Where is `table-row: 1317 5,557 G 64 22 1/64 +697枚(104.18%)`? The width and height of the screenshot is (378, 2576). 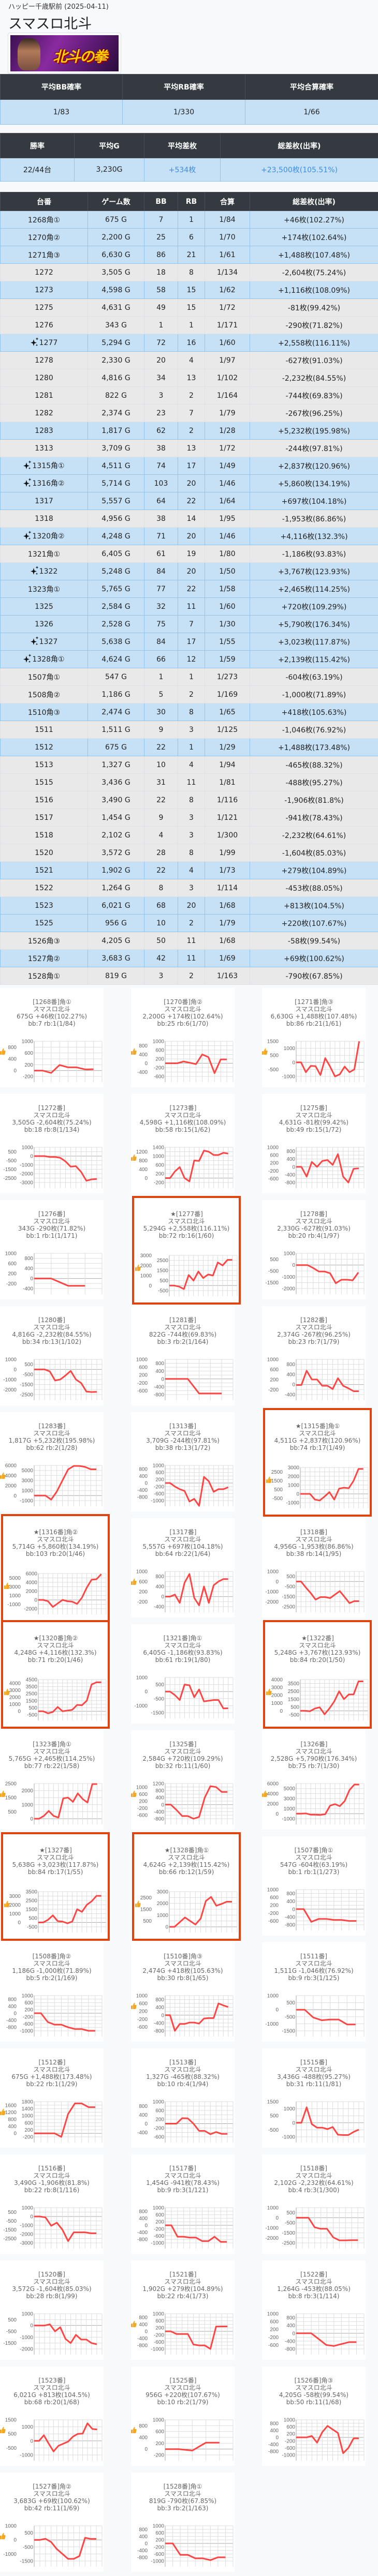
table-row: 1317 5,557 G 64 22 1/64 +697枚(104.18%) is located at coordinates (189, 501).